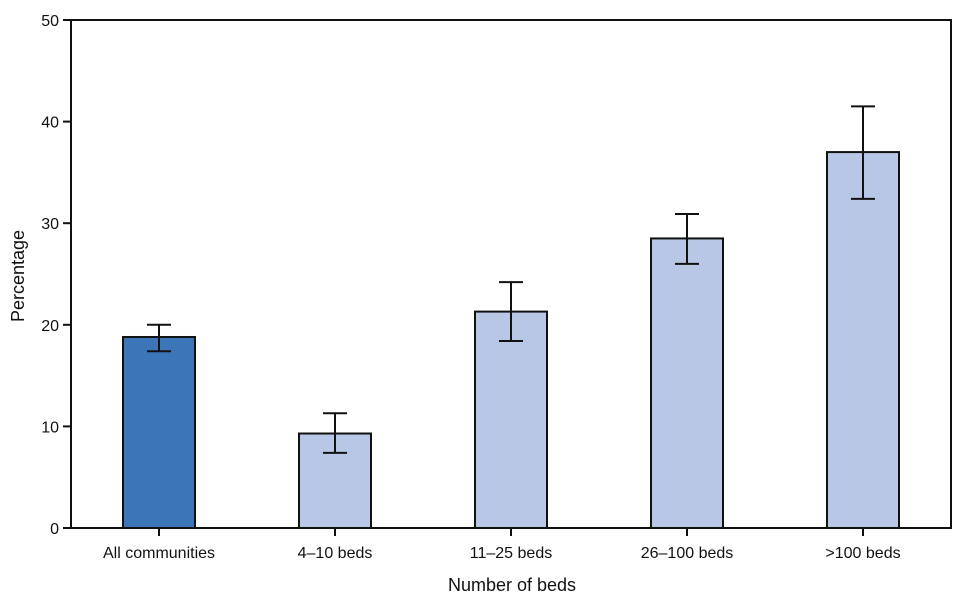  Describe the element at coordinates (687, 553) in the screenshot. I see `x-tick-label: 26–100 beds` at that location.